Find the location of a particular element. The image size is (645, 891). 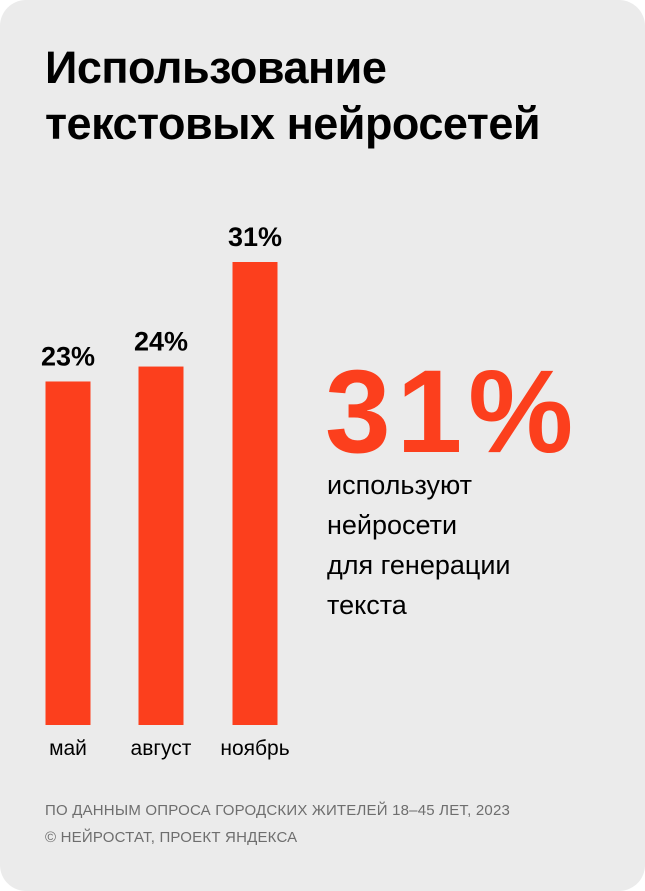

bar-value-label: 23% is located at coordinates (68, 356).